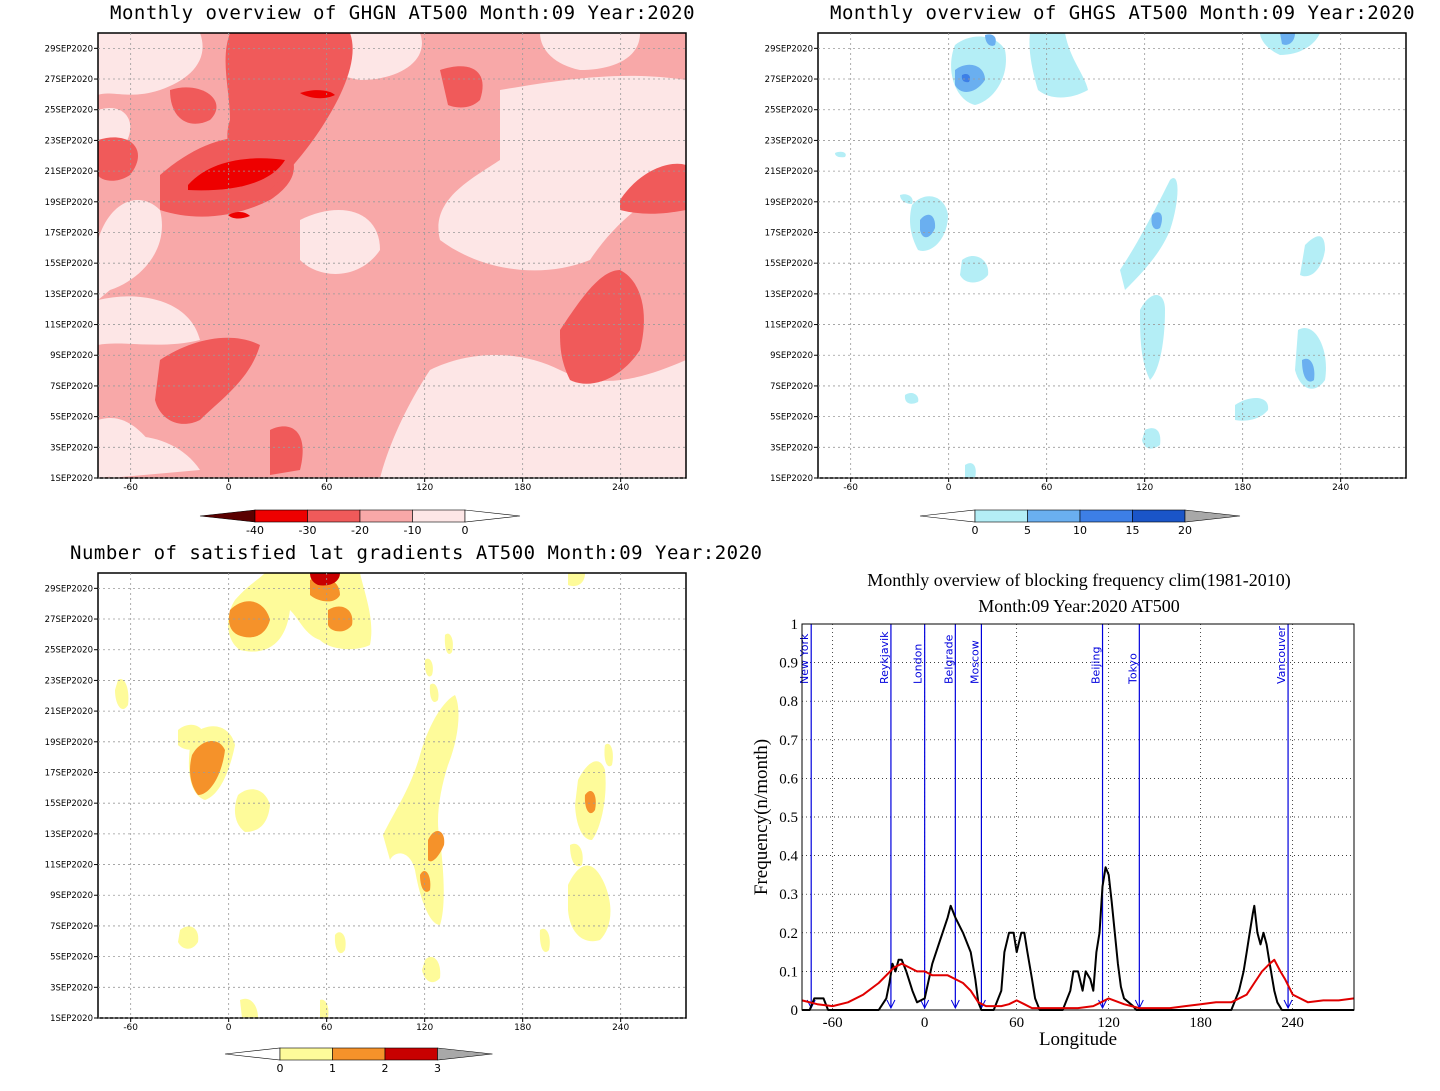 The image size is (1440, 1091). What do you see at coordinates (795, 625) in the screenshot?
I see `y-tick-label: 1` at bounding box center [795, 625].